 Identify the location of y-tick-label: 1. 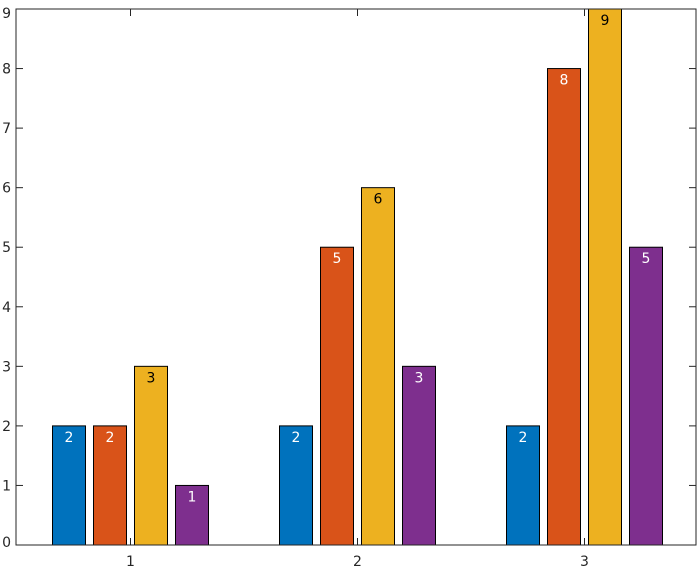
(6, 486).